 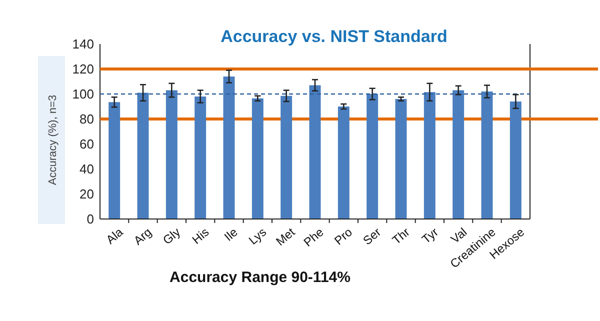 What do you see at coordinates (90, 219) in the screenshot?
I see `y-tick-label: 0` at bounding box center [90, 219].